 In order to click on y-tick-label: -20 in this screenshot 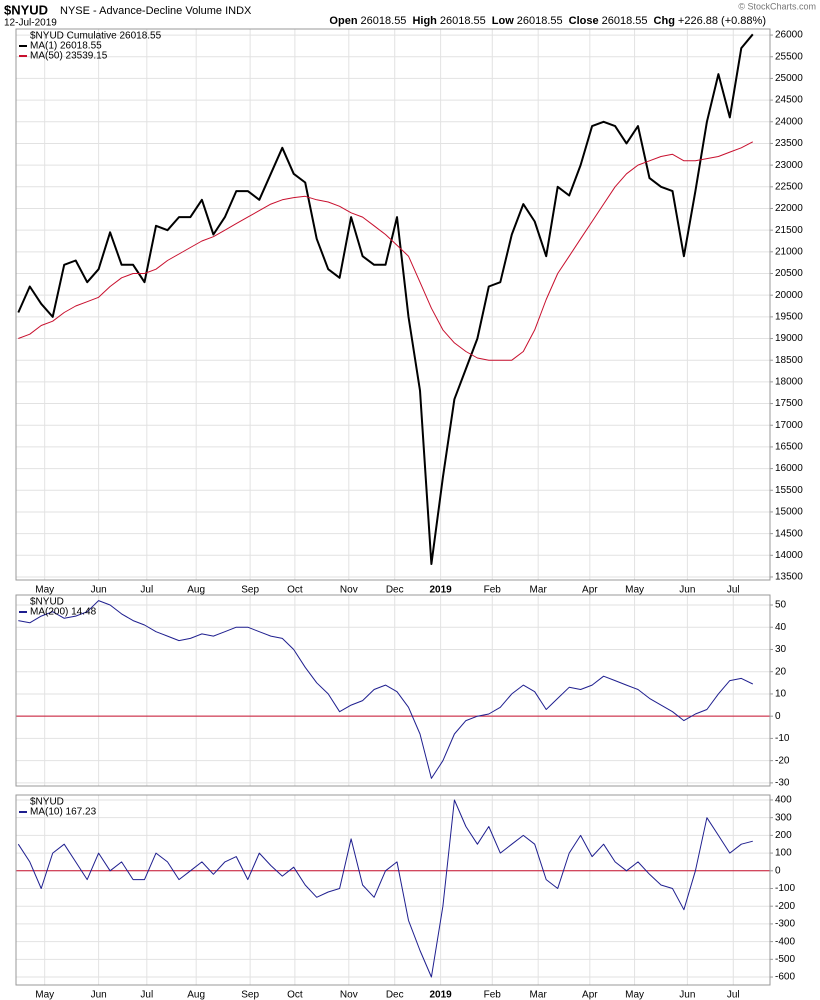, I will do `click(782, 760)`.